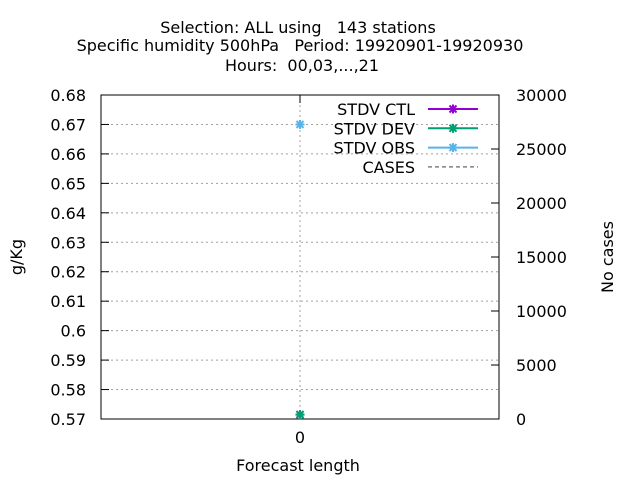 Image resolution: width=640 pixels, height=480 pixels. Describe the element at coordinates (68, 124) in the screenshot. I see `y-tick-label: 0.67` at that location.